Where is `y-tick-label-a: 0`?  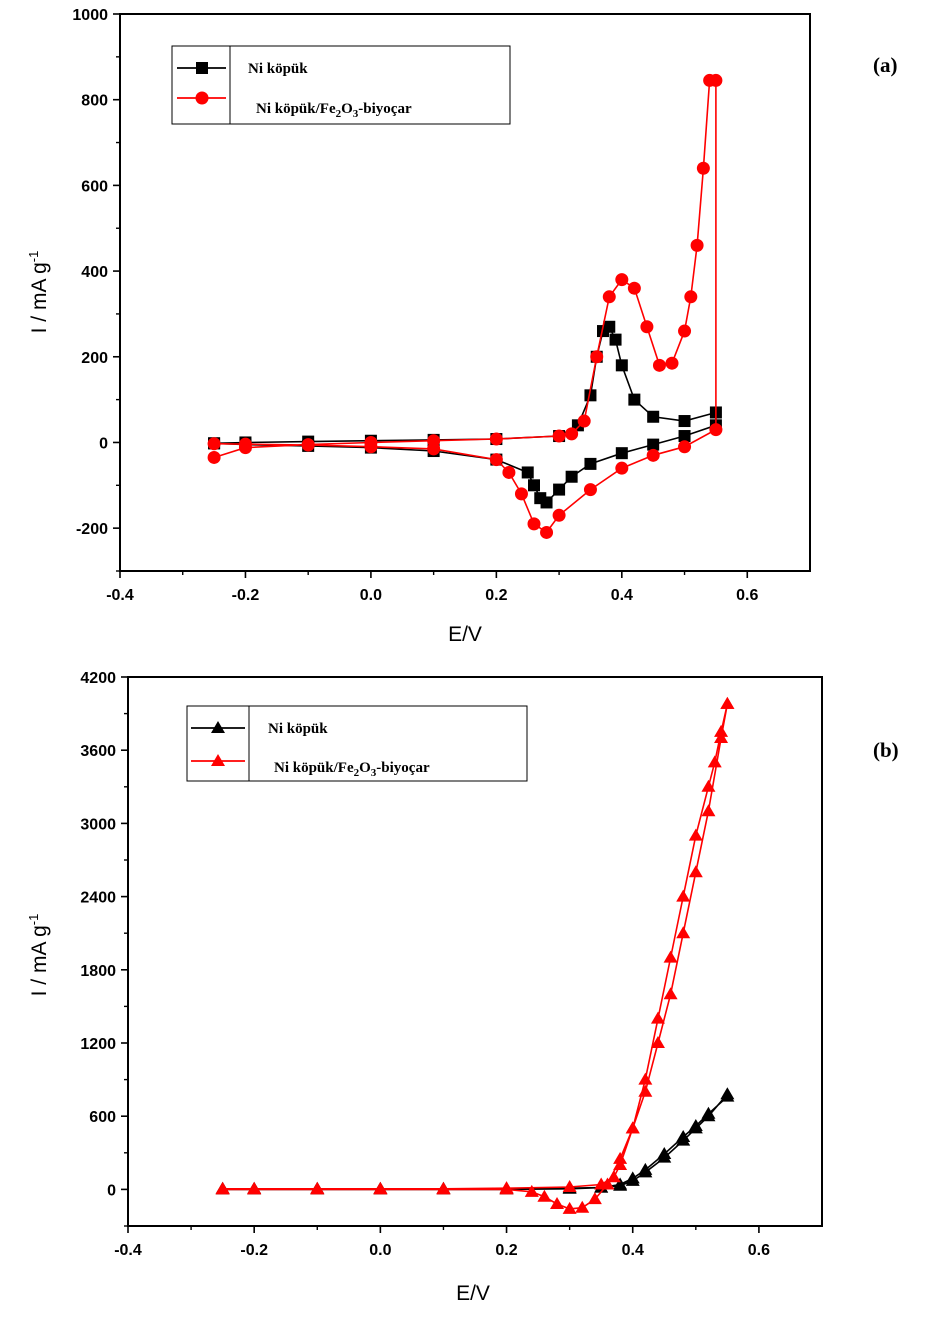
y-tick-label-a: 0 is located at coordinates (103, 443).